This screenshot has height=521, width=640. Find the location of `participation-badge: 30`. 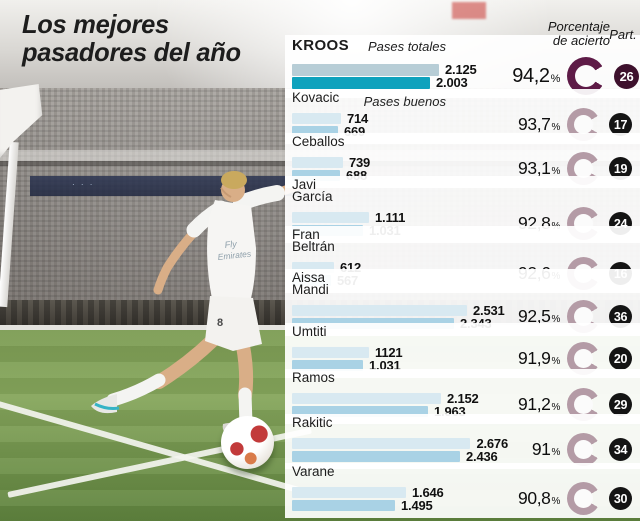

participation-badge: 30 is located at coordinates (620, 498).